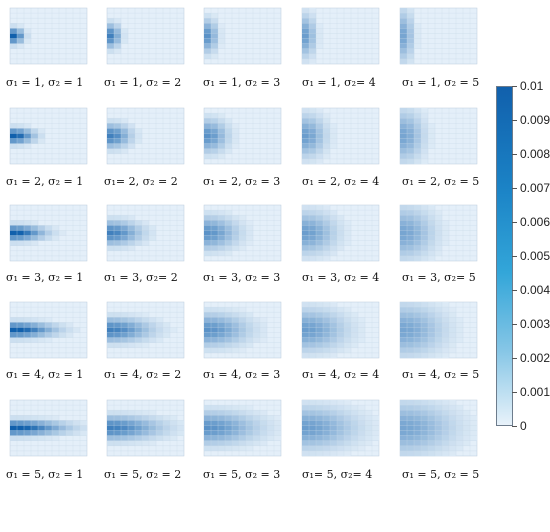 This screenshot has width=550, height=532. I want to click on panel-caption: σ₁ = 4, σ₂ = 4, so click(341, 374).